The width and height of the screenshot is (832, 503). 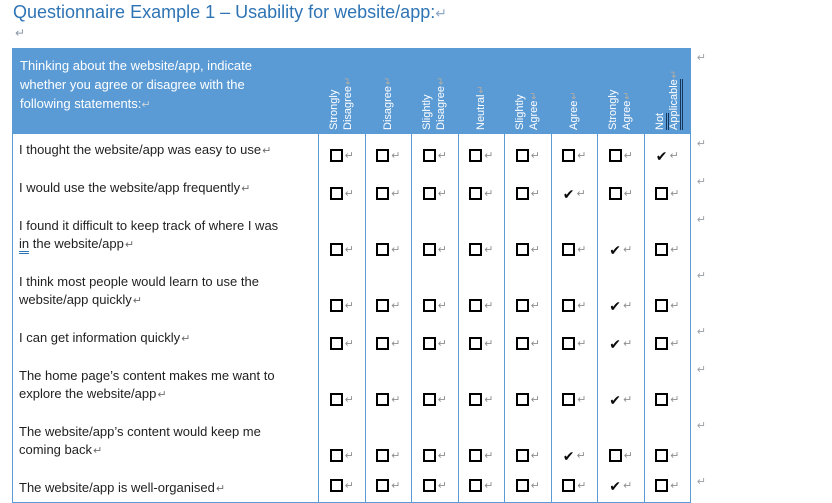 I want to click on rotated-column-label: Not Applicable↵, so click(x=668, y=90).